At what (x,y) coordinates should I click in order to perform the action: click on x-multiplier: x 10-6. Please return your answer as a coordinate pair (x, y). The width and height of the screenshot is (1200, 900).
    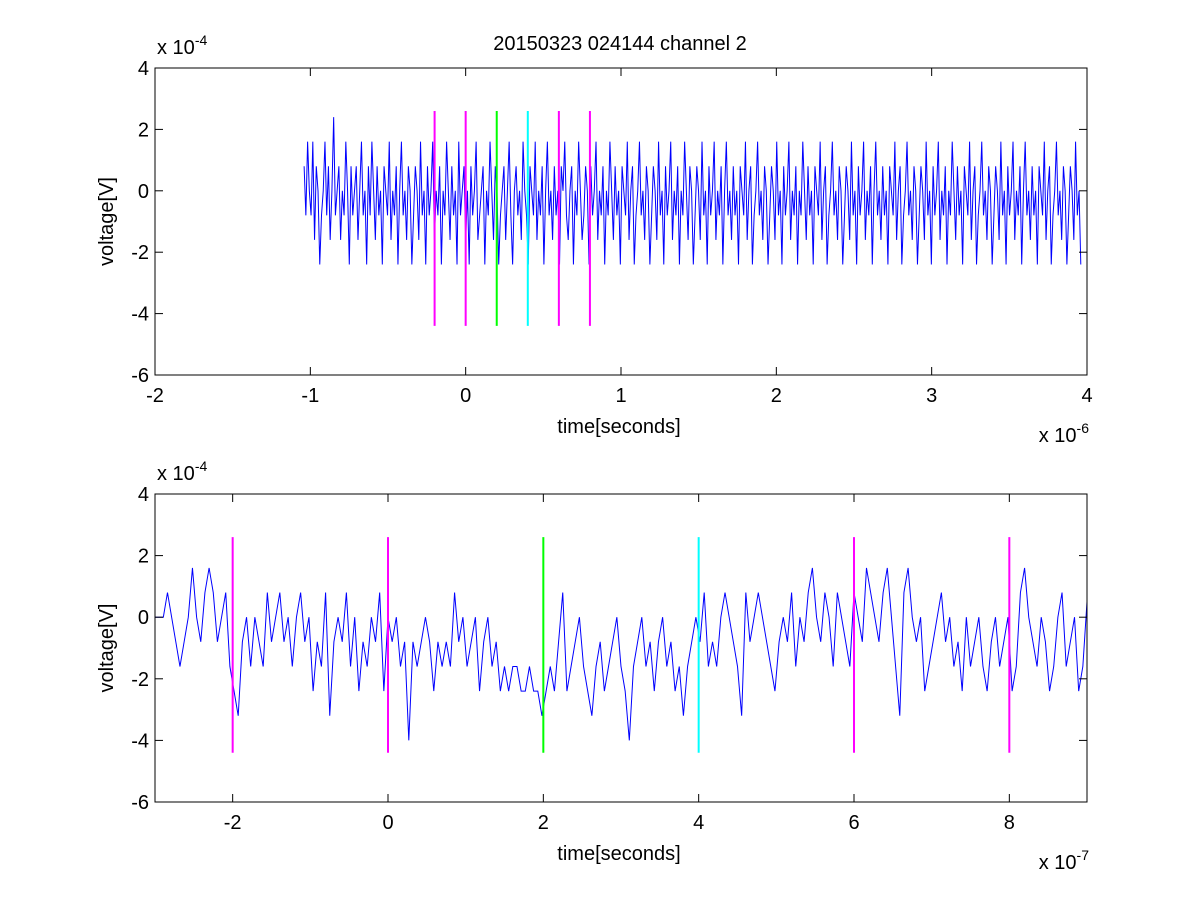
    Looking at the image, I should click on (1064, 433).